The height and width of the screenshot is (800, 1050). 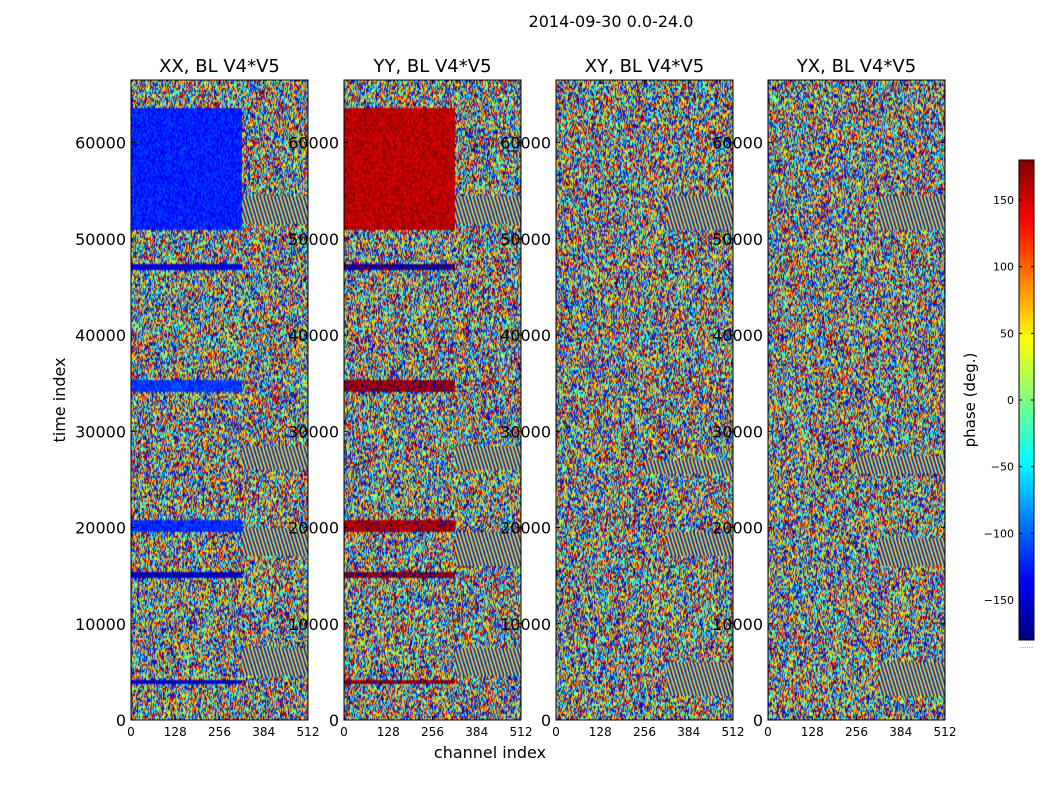 What do you see at coordinates (1003, 200) in the screenshot?
I see `colorbar-tick-label: 150` at bounding box center [1003, 200].